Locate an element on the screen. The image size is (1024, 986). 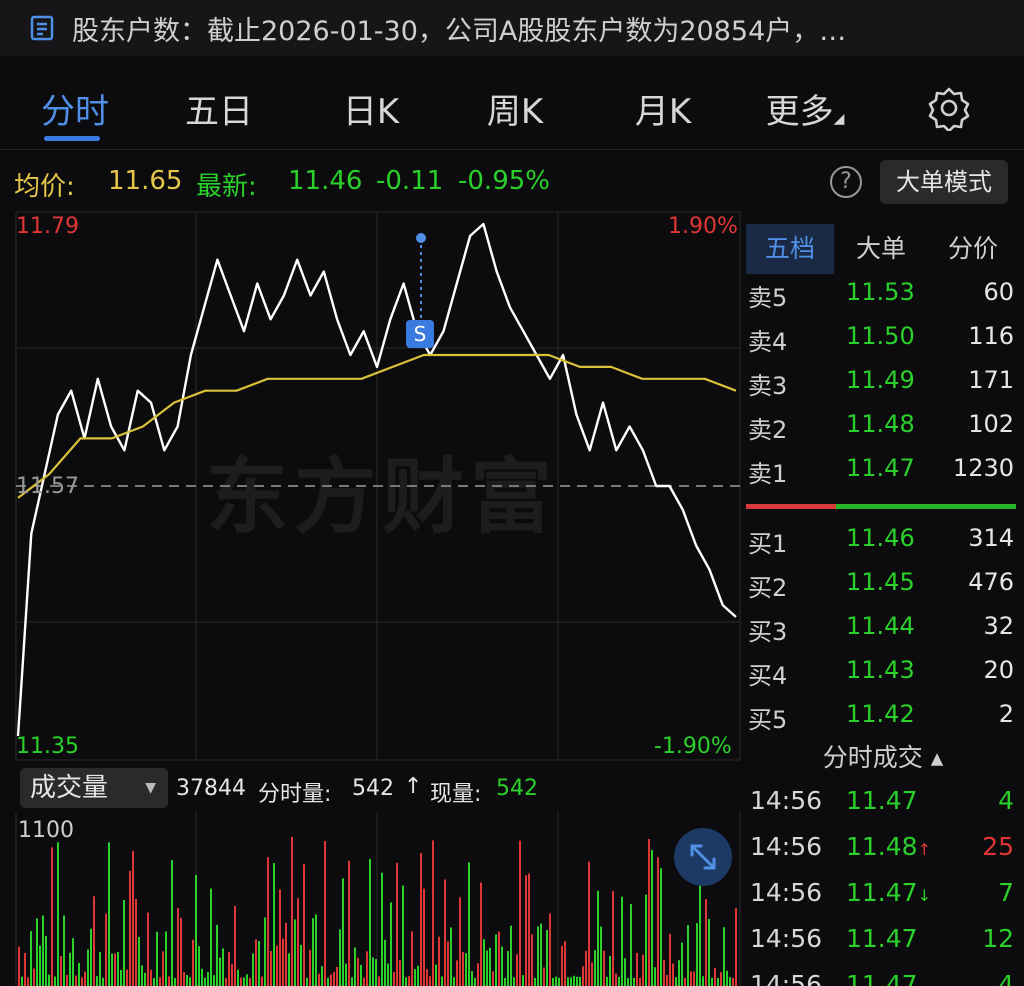
tick-trades-header: 分时成交 ▴ is located at coordinates (883, 757).